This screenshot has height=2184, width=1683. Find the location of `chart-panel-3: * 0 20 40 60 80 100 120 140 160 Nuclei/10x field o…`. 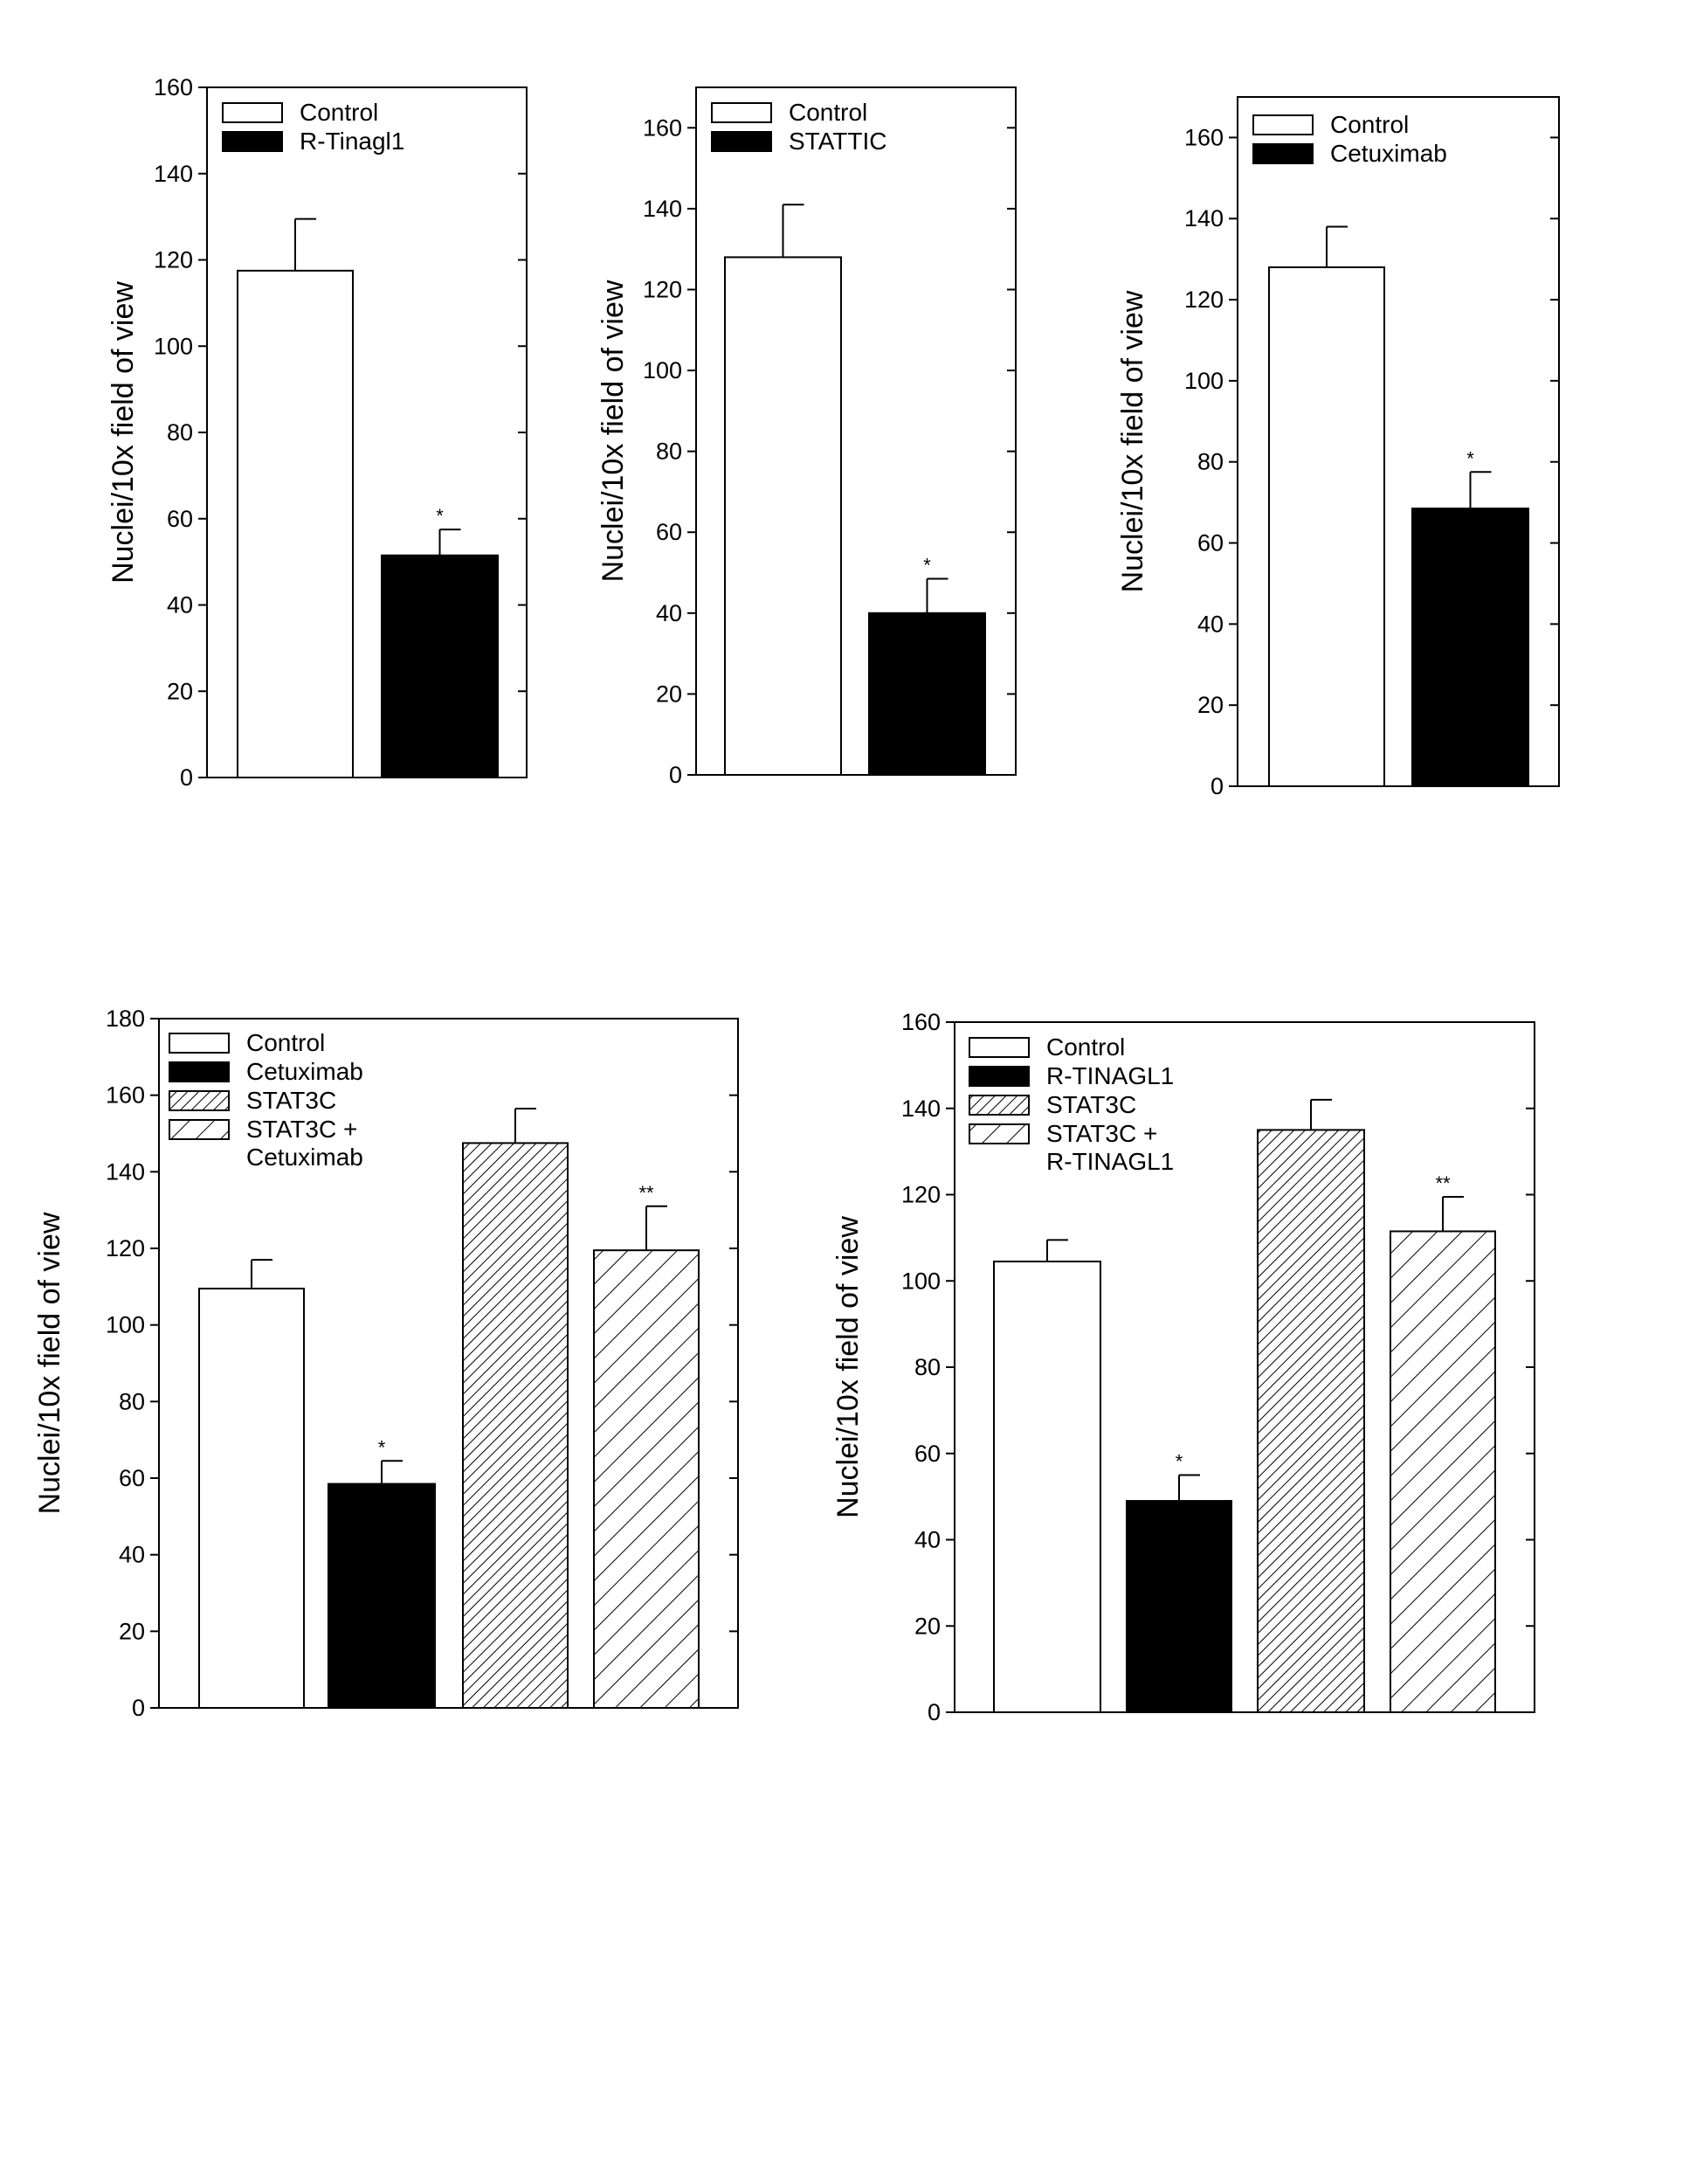

chart-panel-3: * 0 20 40 60 80 100 120 140 160 Nuclei/10x field o… is located at coordinates (1338, 447).